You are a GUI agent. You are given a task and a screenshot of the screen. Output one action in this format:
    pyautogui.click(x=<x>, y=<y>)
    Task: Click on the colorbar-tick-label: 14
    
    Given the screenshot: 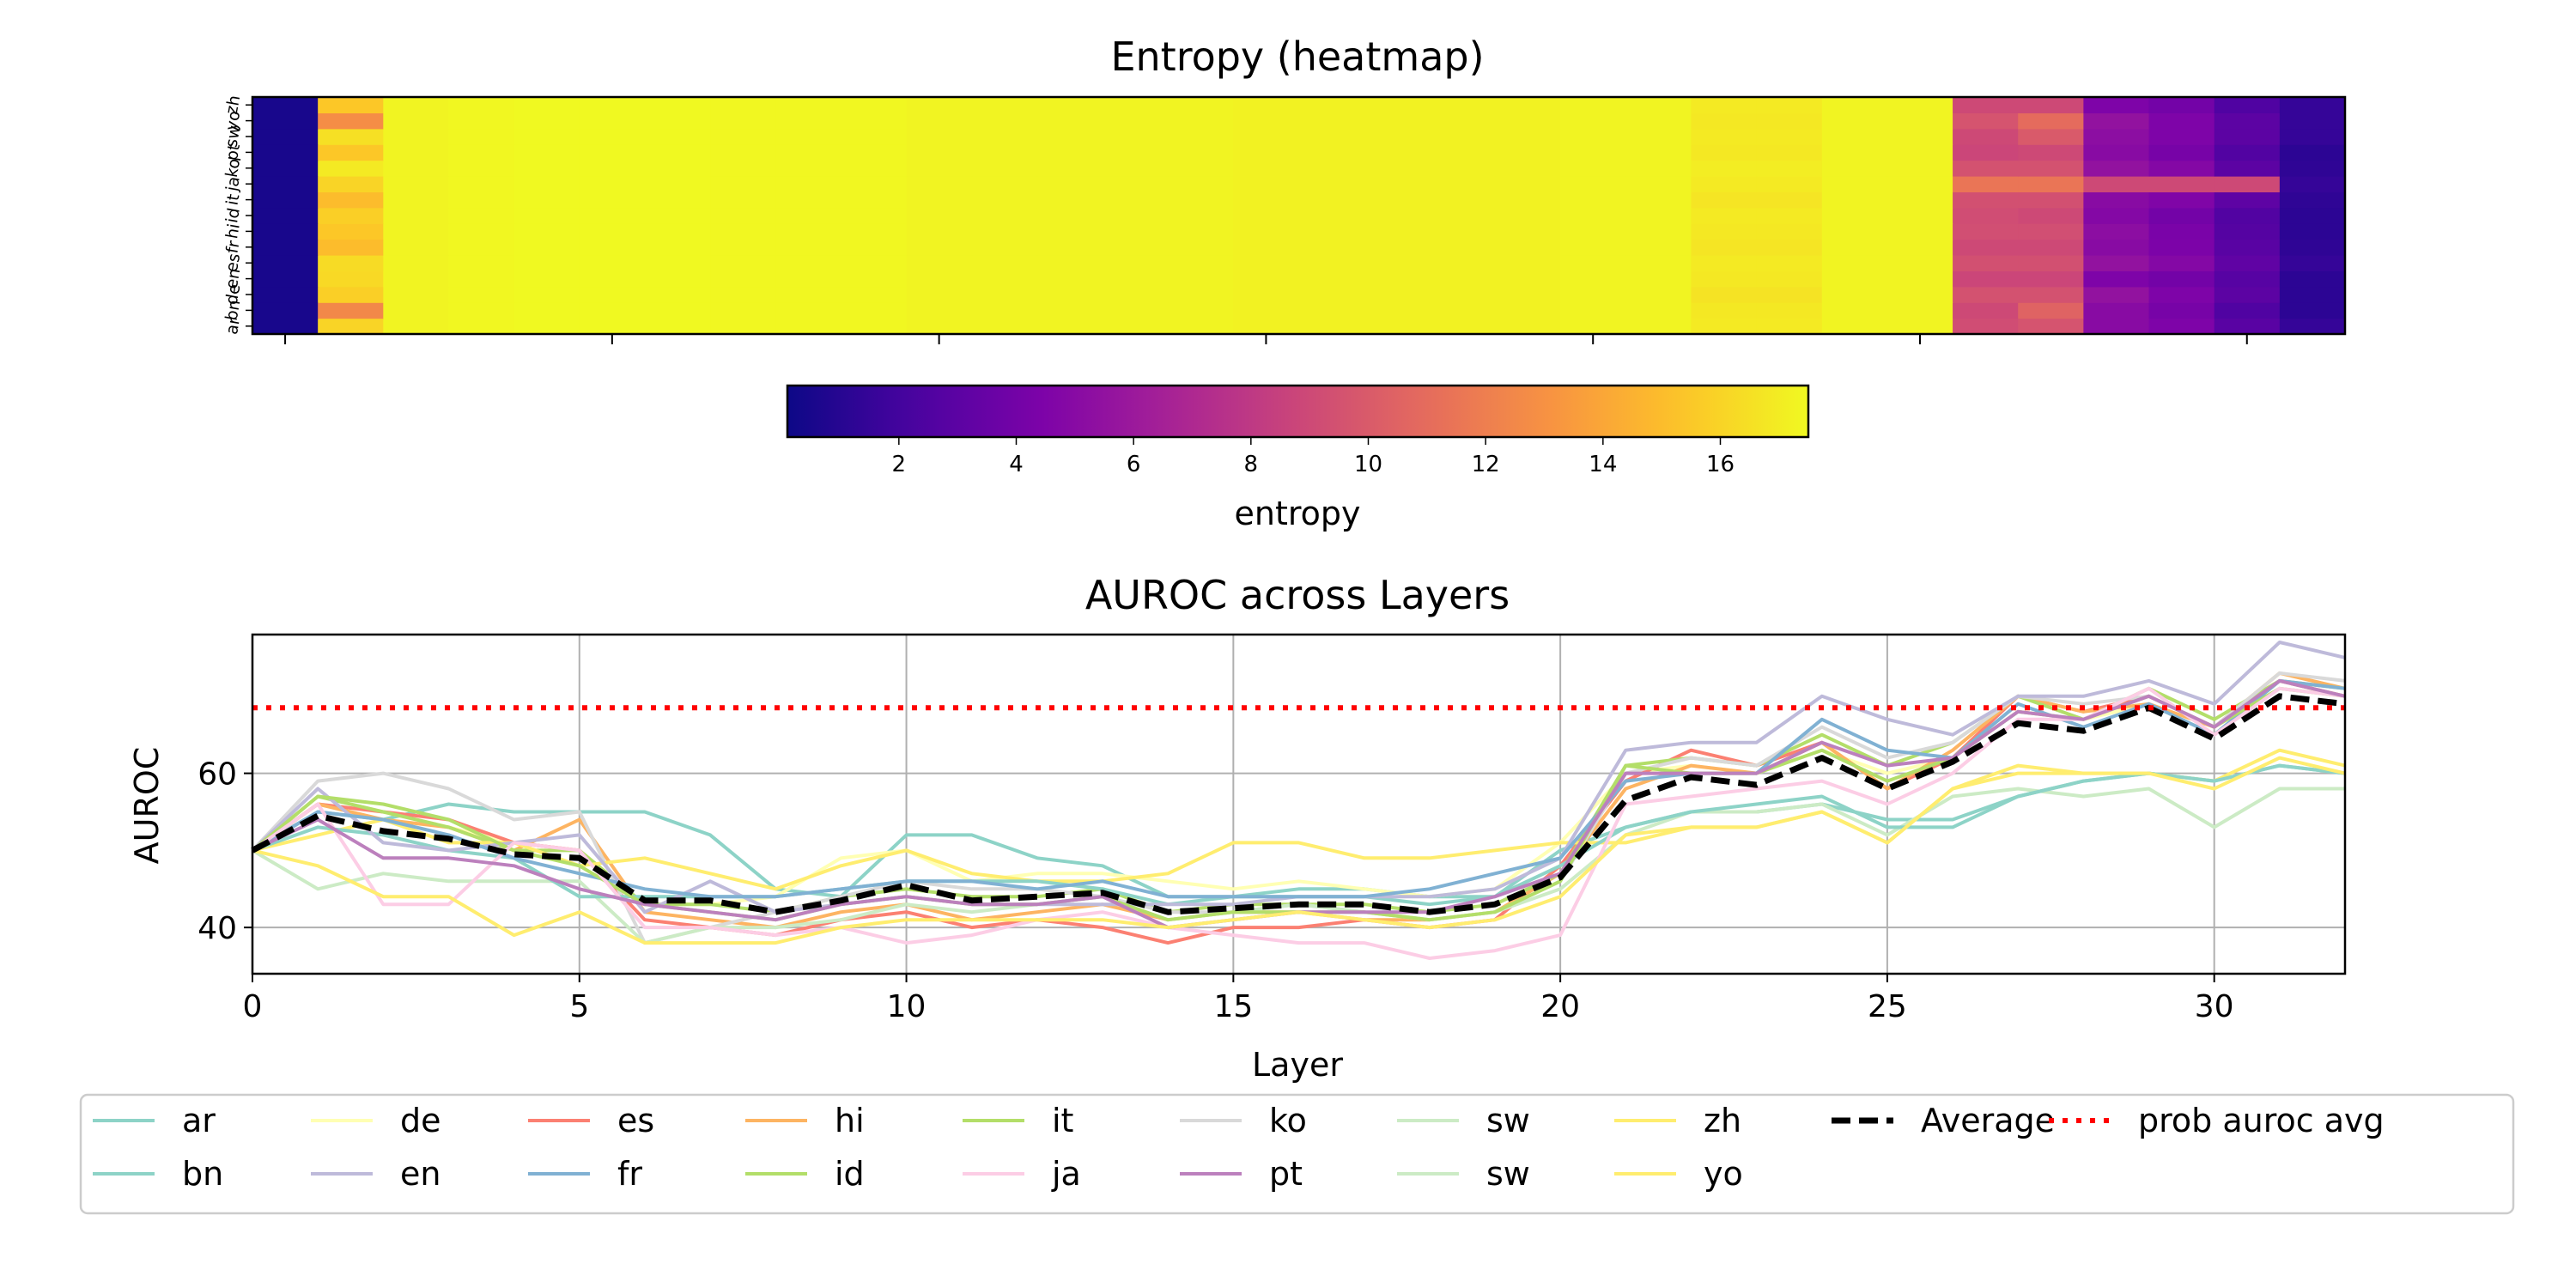 What is the action you would take?
    pyautogui.click(x=1603, y=464)
    